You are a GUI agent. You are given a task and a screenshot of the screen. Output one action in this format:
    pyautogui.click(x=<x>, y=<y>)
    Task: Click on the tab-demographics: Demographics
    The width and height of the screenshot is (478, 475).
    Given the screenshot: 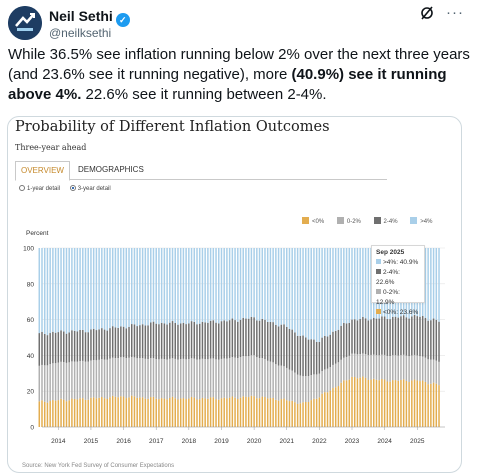 What is the action you would take?
    pyautogui.click(x=111, y=169)
    